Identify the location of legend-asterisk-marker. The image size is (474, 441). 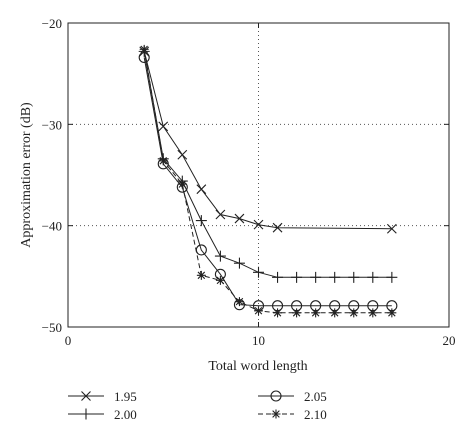
(276, 414).